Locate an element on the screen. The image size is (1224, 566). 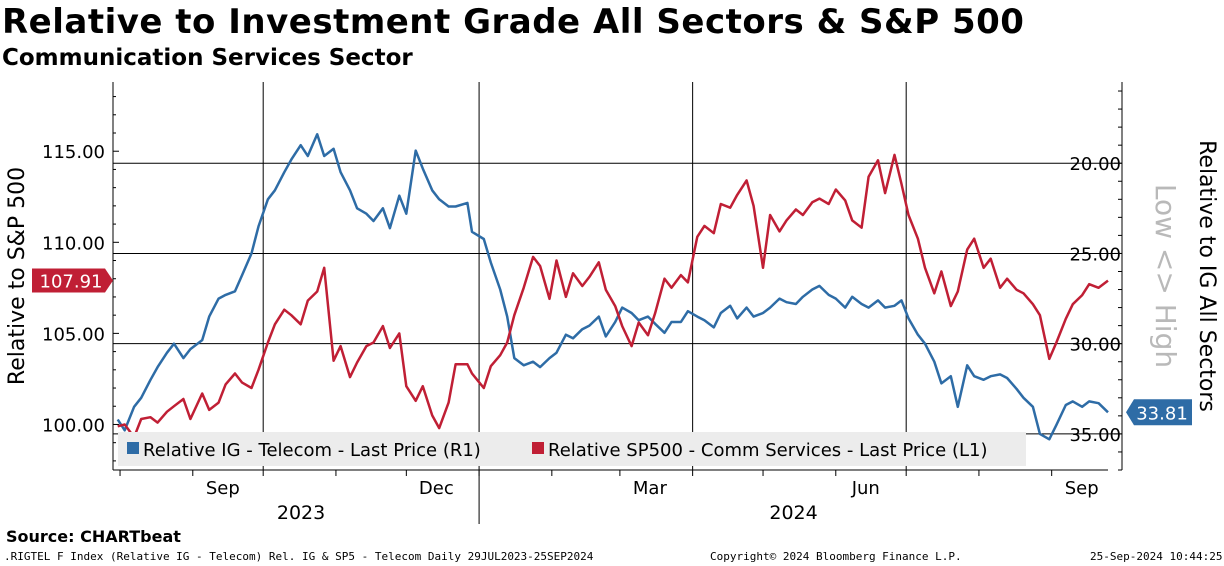
x-month-label: Jun is located at coordinates (865, 488).